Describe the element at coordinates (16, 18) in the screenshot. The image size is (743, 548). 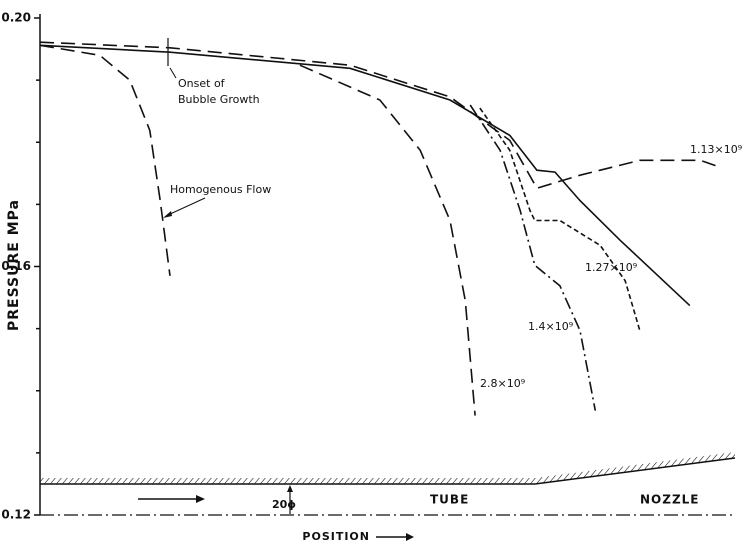
I see `y-tick-label: 0.20` at that location.